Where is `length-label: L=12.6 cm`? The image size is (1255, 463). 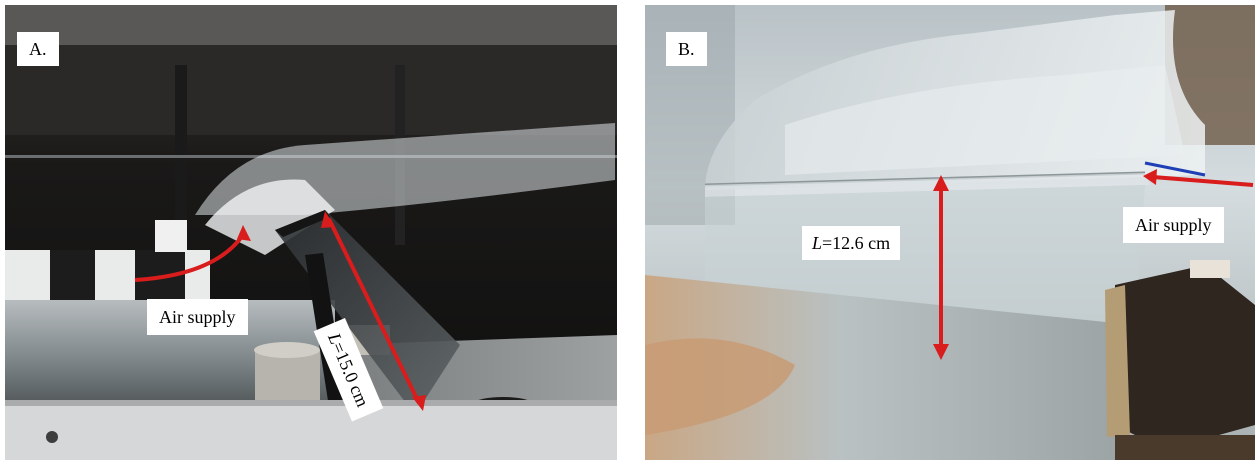 length-label: L=12.6 cm is located at coordinates (851, 243).